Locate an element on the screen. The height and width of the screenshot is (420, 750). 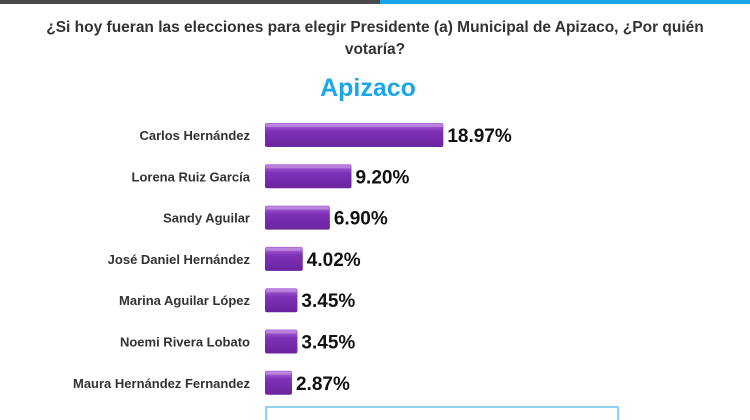
top-decorative-strip is located at coordinates (375, 2).